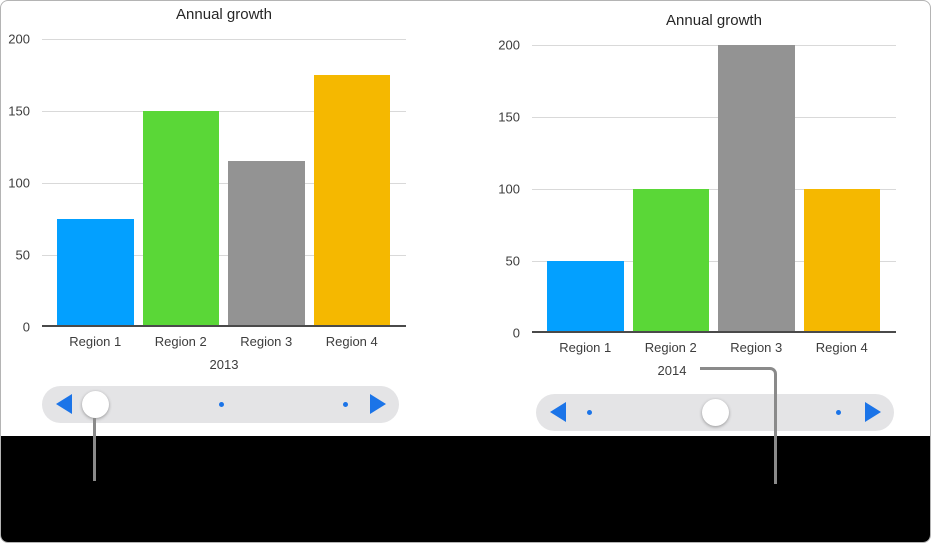 This screenshot has height=543, width=931. What do you see at coordinates (94, 449) in the screenshot?
I see `callout-line-slider-knob` at bounding box center [94, 449].